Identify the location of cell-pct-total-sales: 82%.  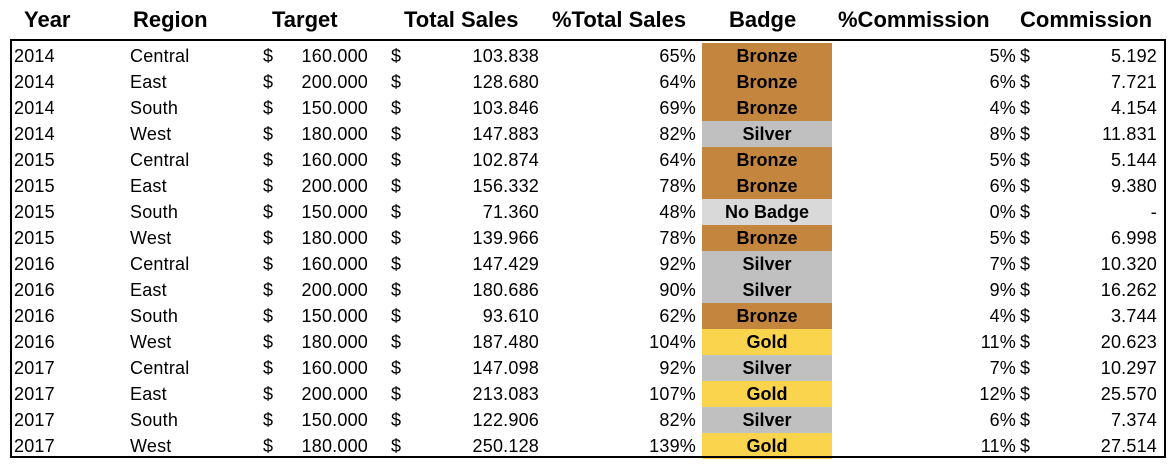
(677, 134).